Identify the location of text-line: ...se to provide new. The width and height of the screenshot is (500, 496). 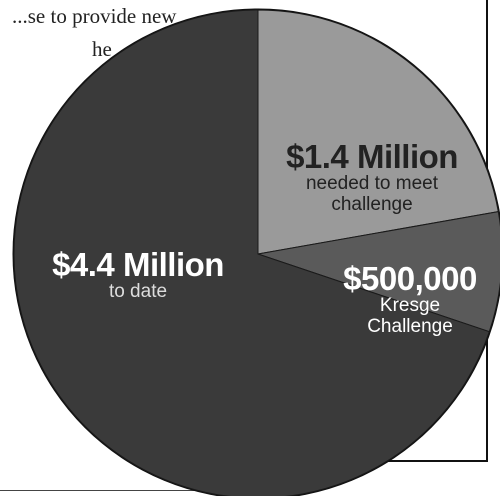
(94, 16).